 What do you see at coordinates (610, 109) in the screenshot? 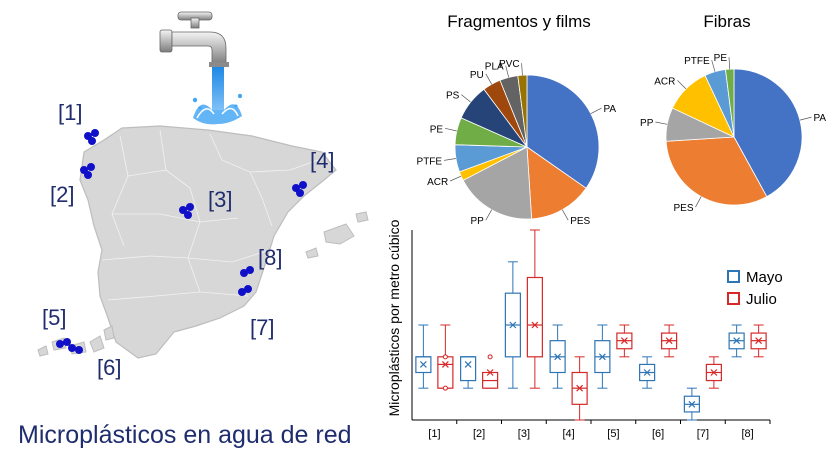
I see `pie-fragmentos-label-pa: PA` at bounding box center [610, 109].